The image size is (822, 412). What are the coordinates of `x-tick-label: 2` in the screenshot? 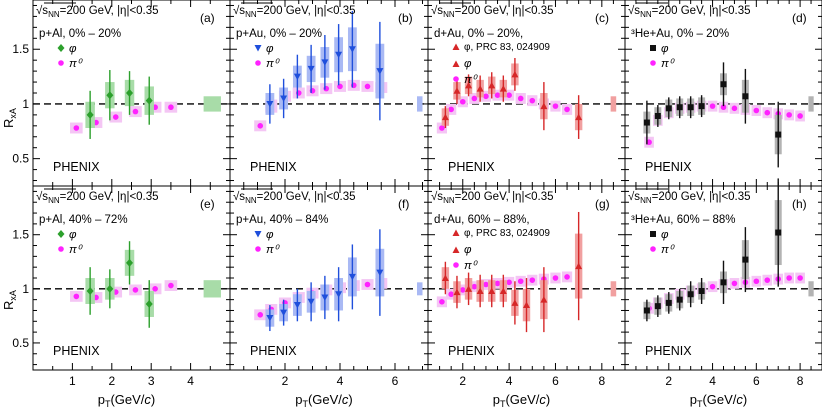 It's located at (111, 381).